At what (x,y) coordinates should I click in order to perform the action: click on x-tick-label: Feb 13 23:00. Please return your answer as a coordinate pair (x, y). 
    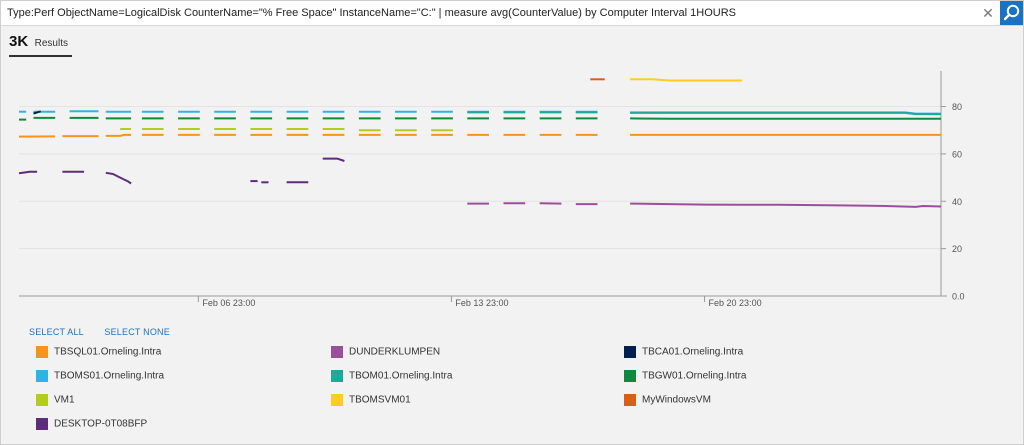
    Looking at the image, I should click on (481, 303).